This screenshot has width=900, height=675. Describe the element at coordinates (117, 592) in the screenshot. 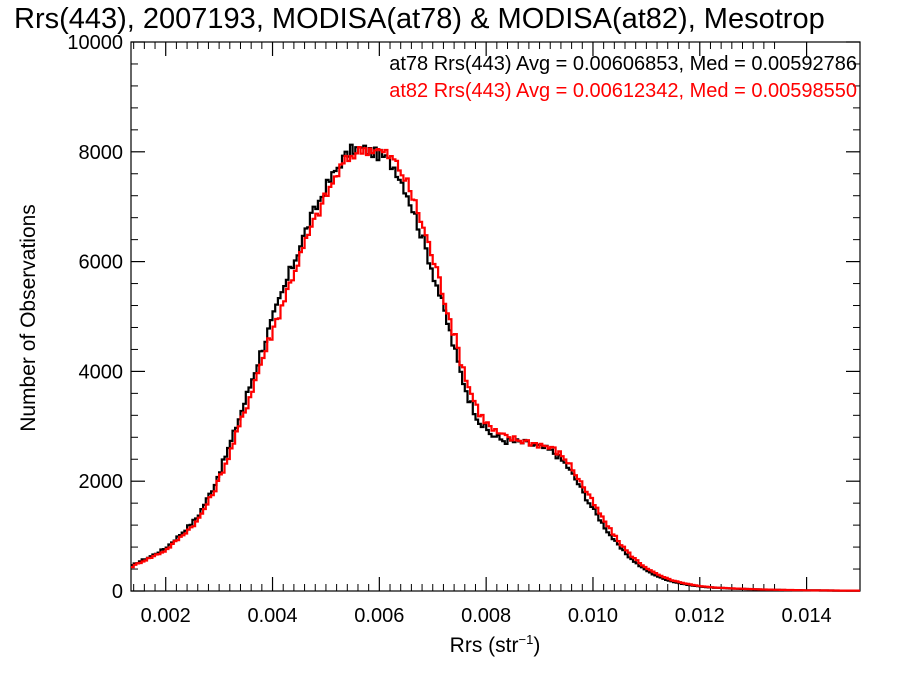

I see `y-tick-label: 0` at that location.